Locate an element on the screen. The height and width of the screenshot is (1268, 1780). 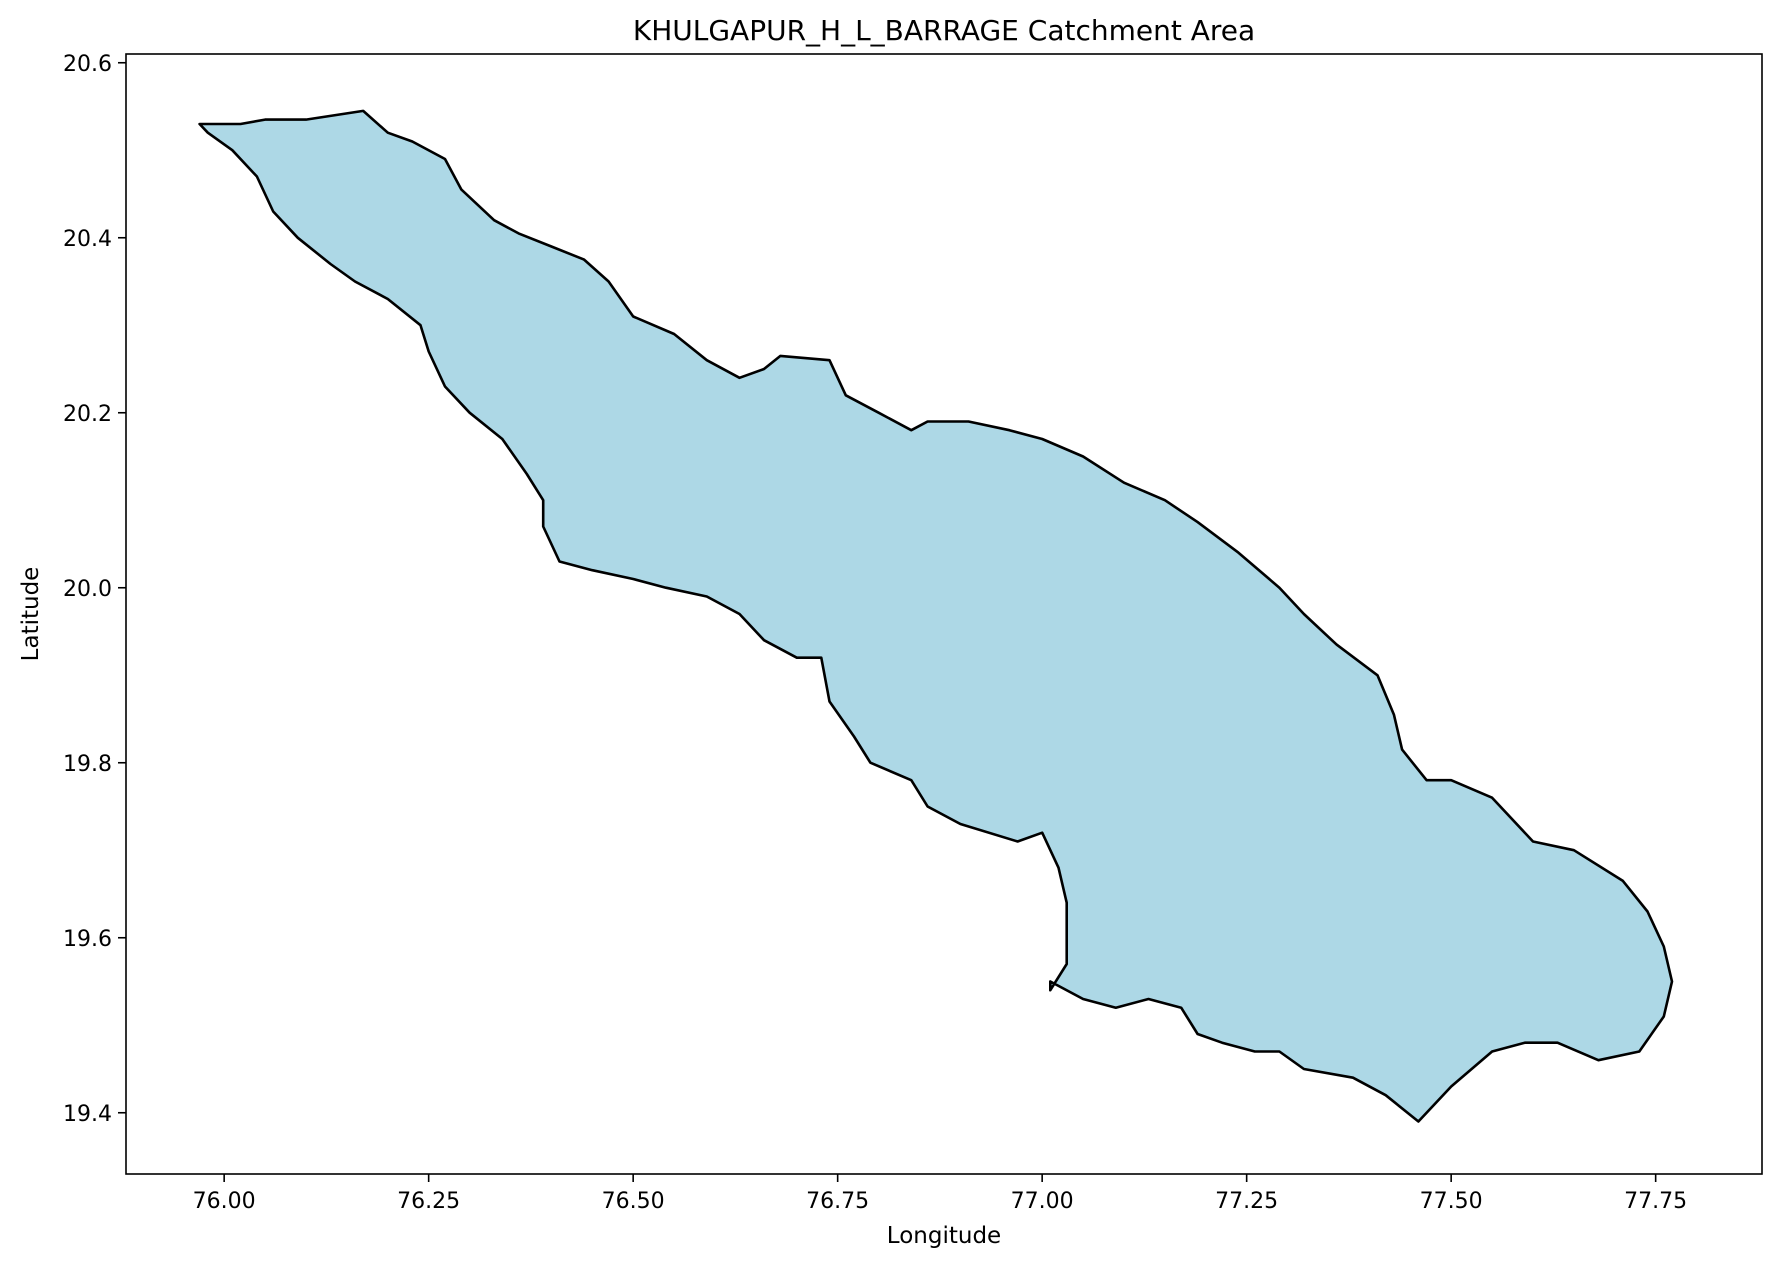
map-title: KHULGAPUR_H_L_BARRAGE Catchment Area is located at coordinates (944, 30).